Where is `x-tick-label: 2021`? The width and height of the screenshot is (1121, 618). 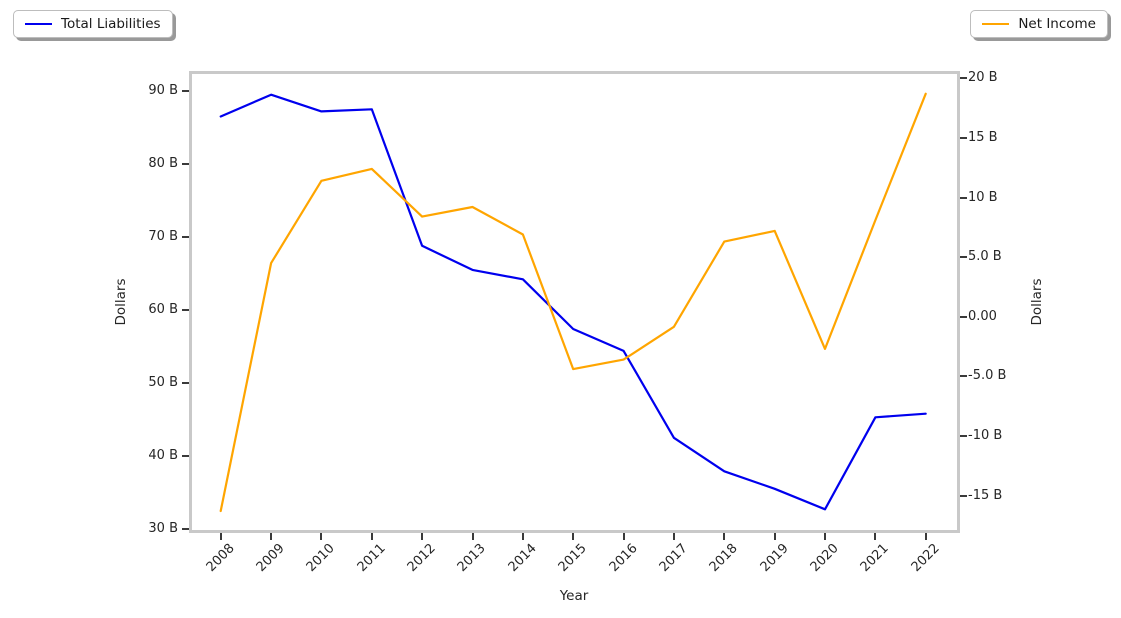 x-tick-label: 2021 is located at coordinates (874, 558).